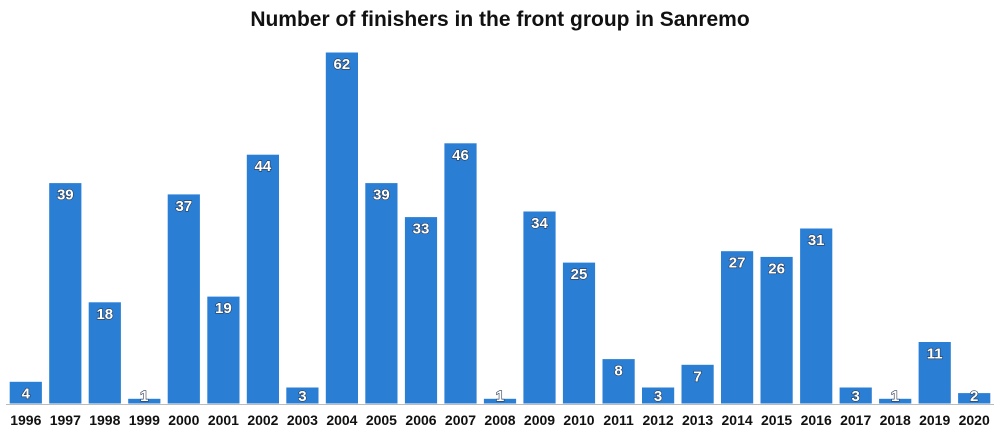  I want to click on x-tick-label-2006: 2006, so click(420, 420).